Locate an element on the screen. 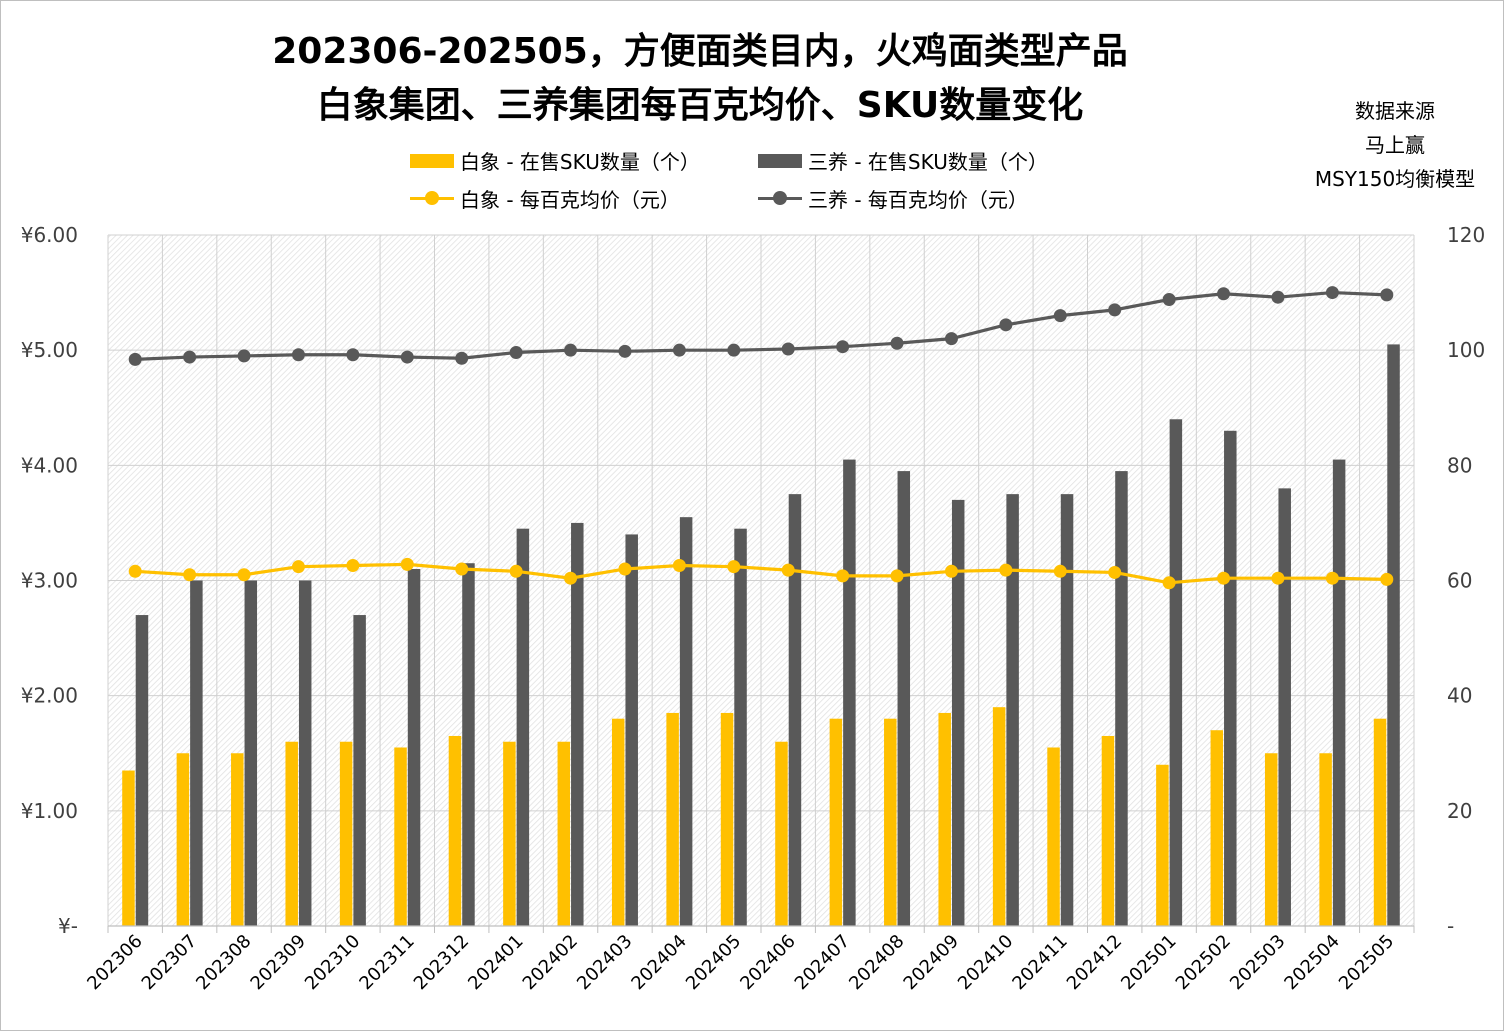 The height and width of the screenshot is (1031, 1504). x-tick-label: 202403 is located at coordinates (604, 962).